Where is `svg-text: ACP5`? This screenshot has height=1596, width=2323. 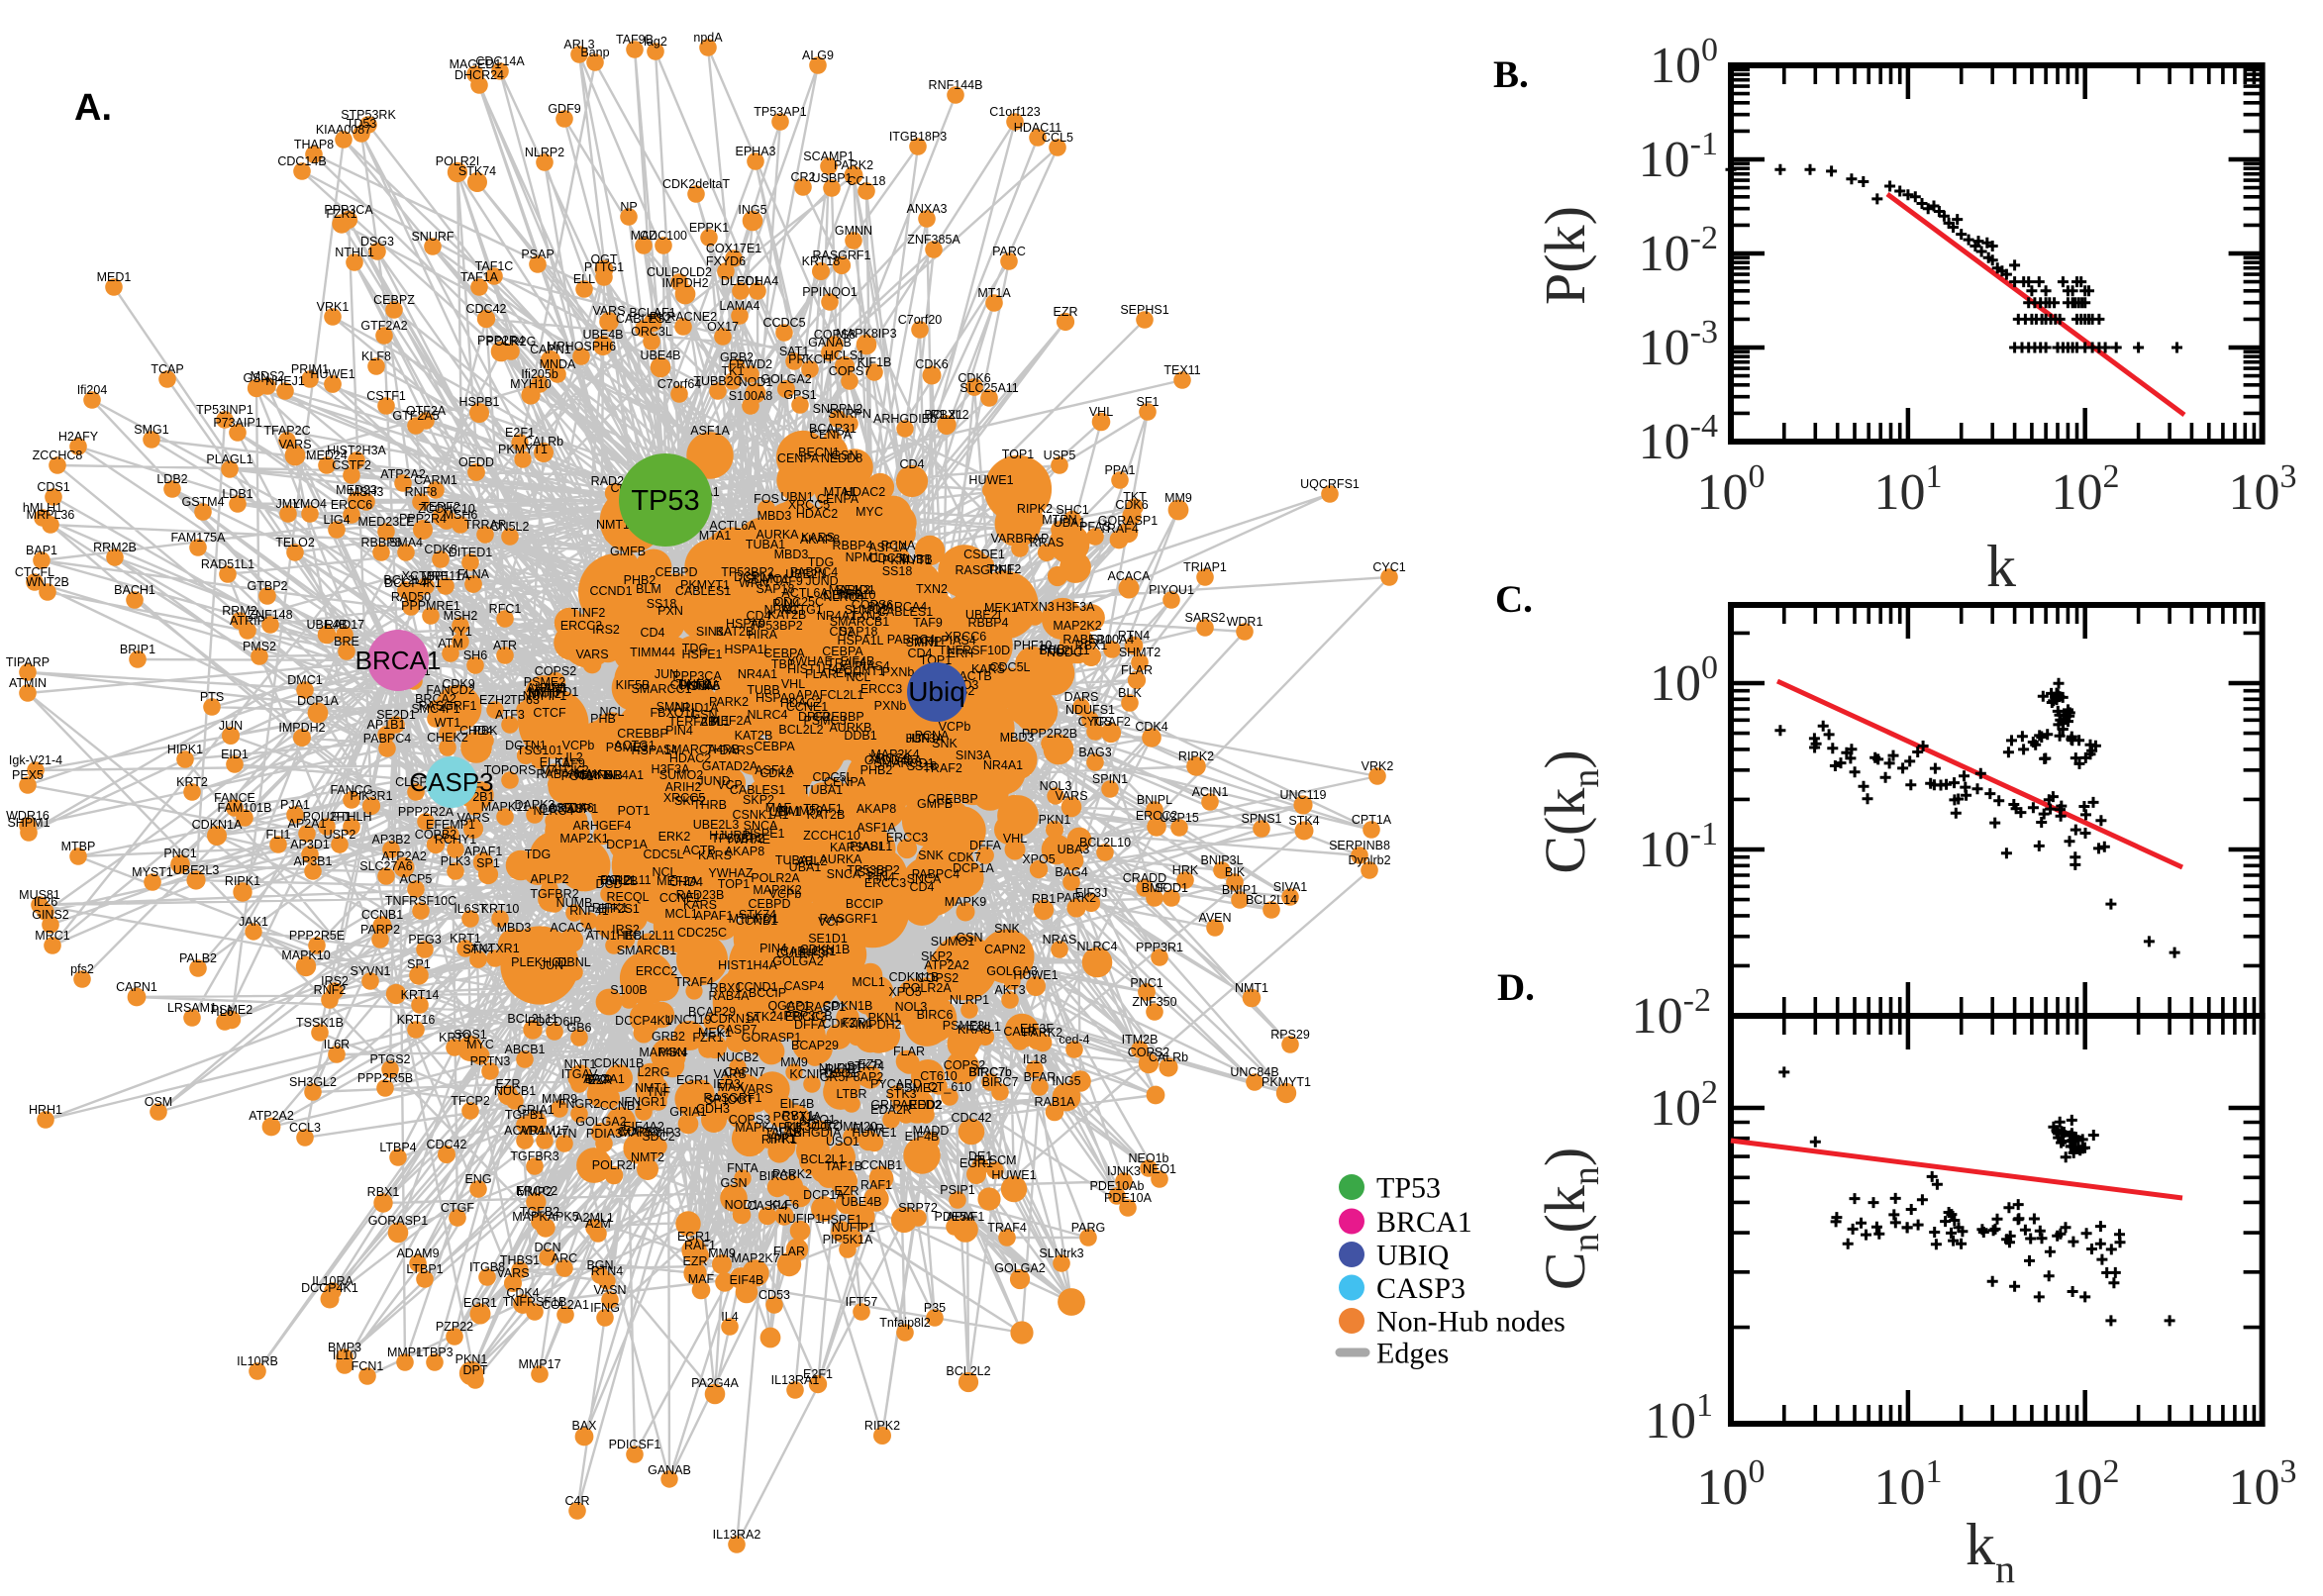
svg-text: ACP5 is located at coordinates (416, 879).